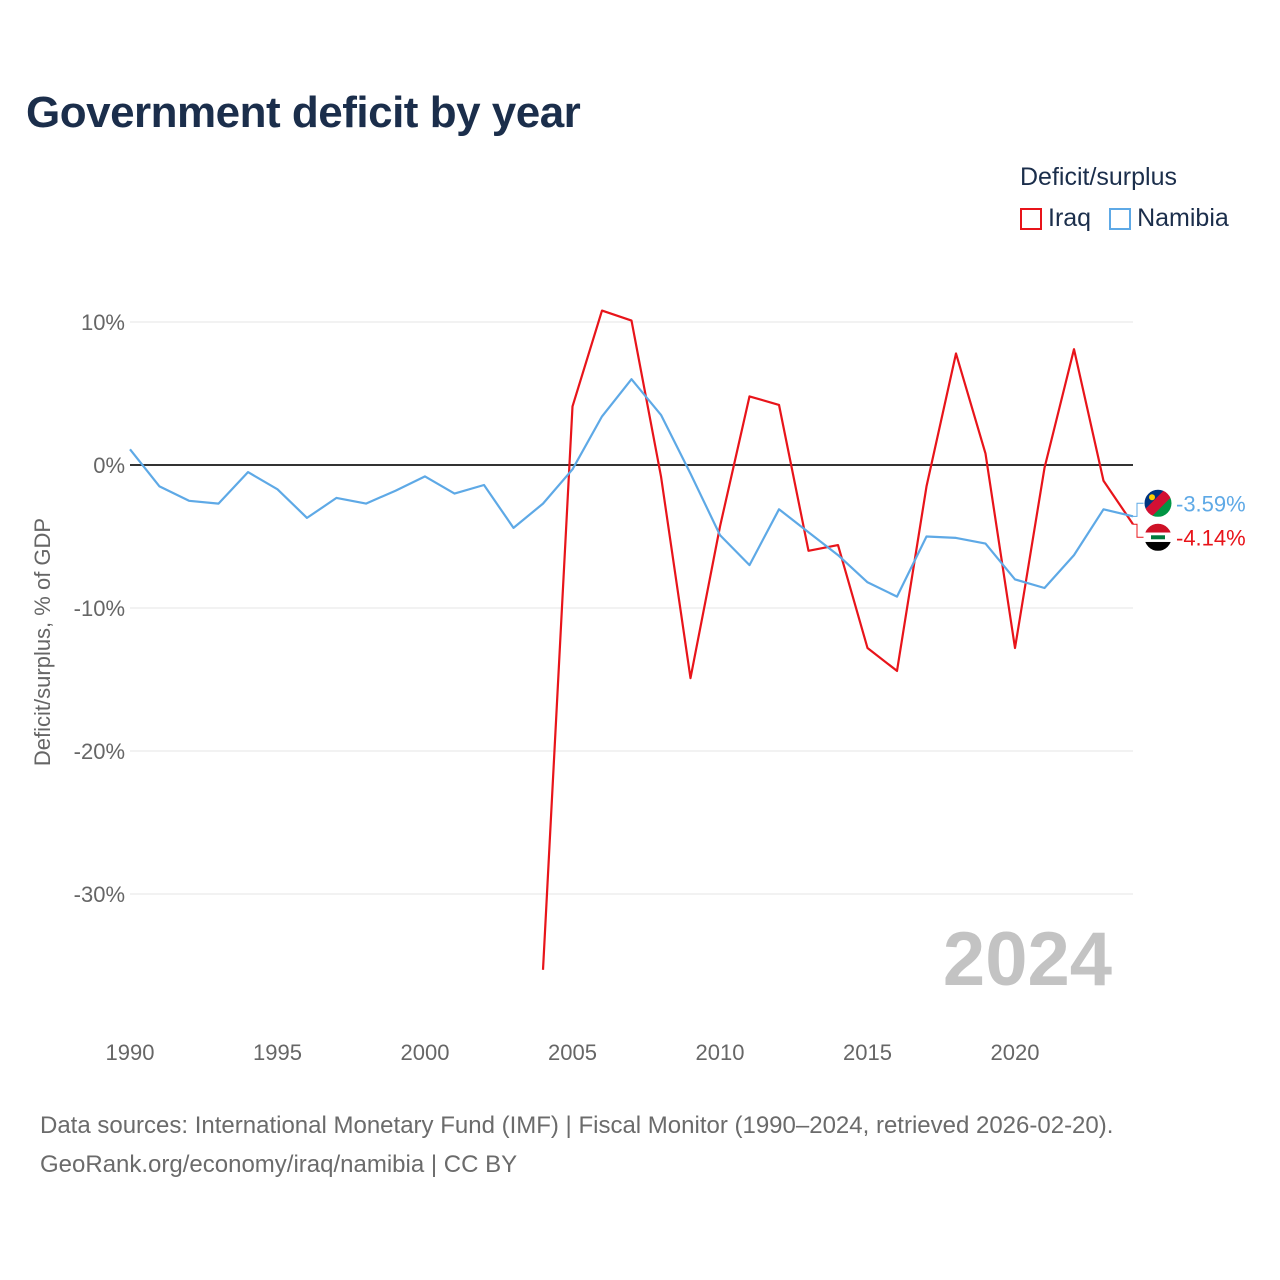 The height and width of the screenshot is (1280, 1280). Describe the element at coordinates (103, 322) in the screenshot. I see `y-tick-label: 10%` at that location.